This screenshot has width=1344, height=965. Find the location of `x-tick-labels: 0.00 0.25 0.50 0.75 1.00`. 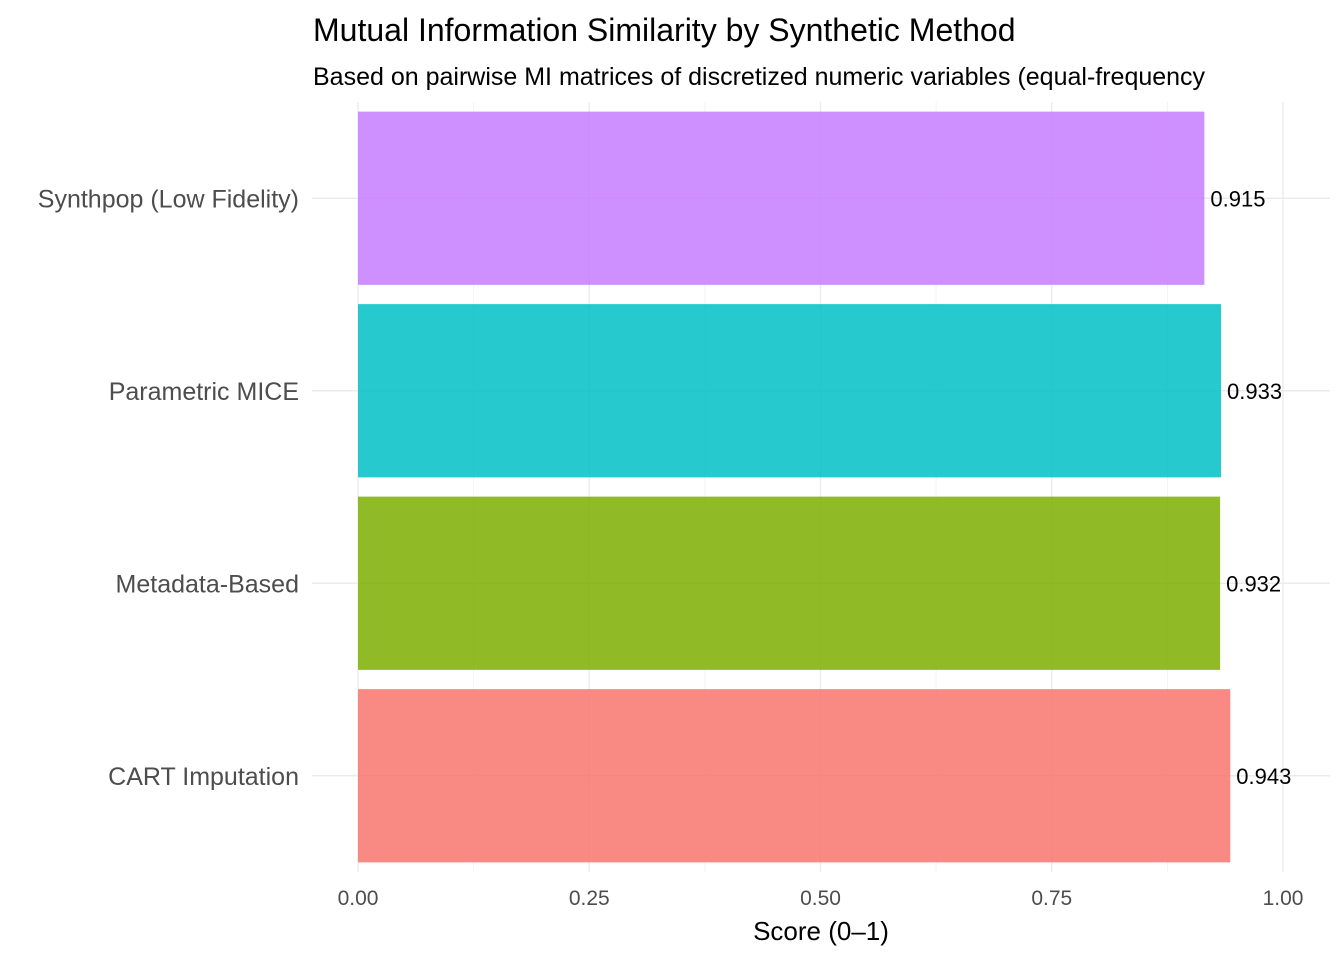

x-tick-labels: 0.00 0.25 0.50 0.75 1.00 is located at coordinates (821, 898).